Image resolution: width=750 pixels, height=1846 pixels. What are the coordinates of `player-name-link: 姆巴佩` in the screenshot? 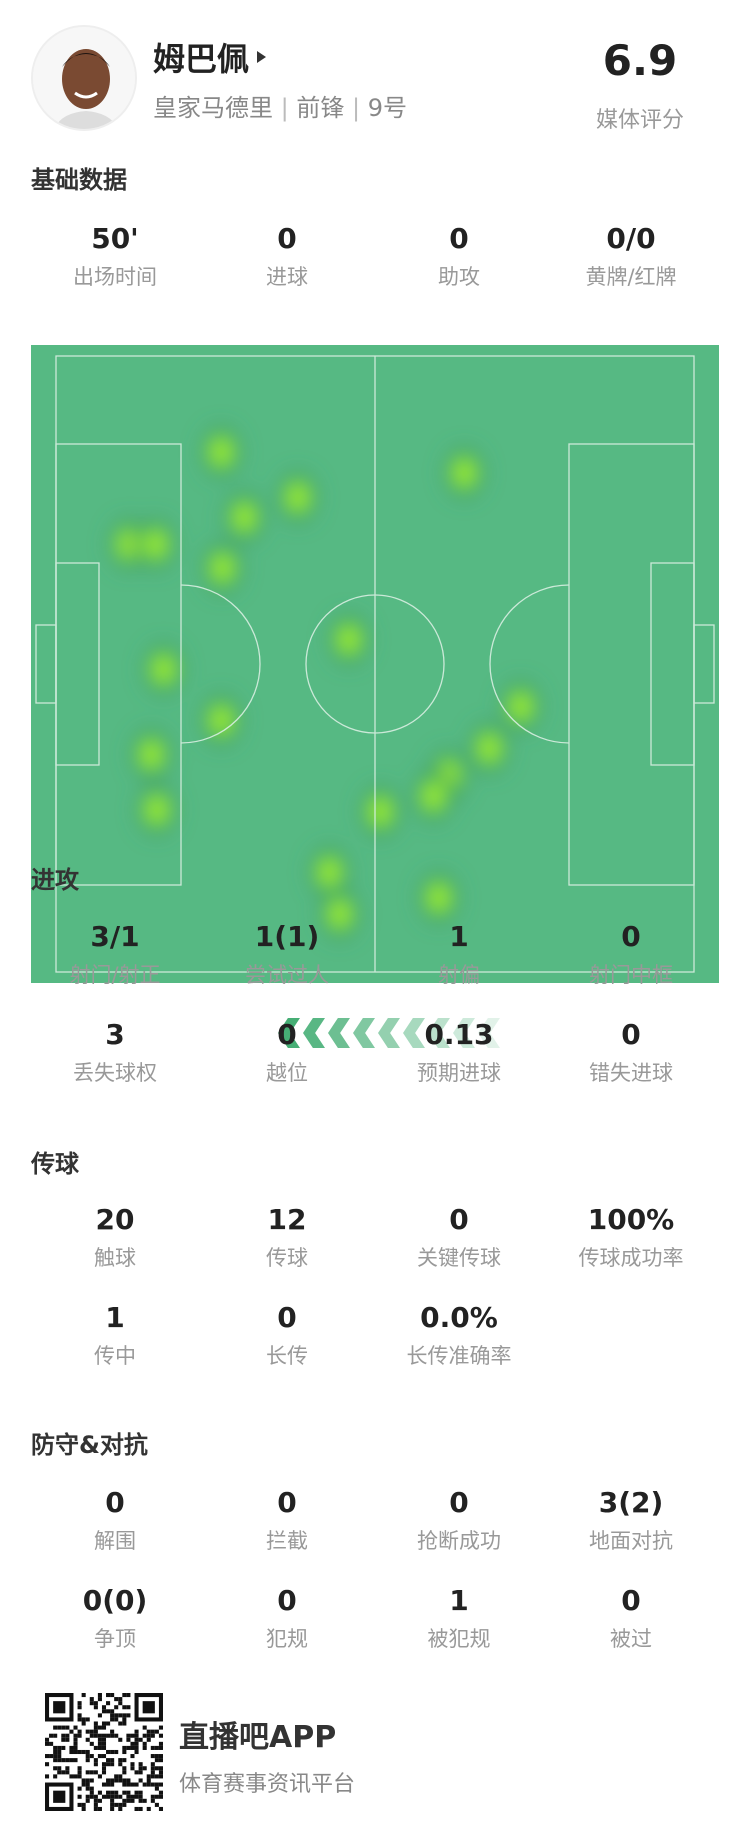 It's located at (210, 57).